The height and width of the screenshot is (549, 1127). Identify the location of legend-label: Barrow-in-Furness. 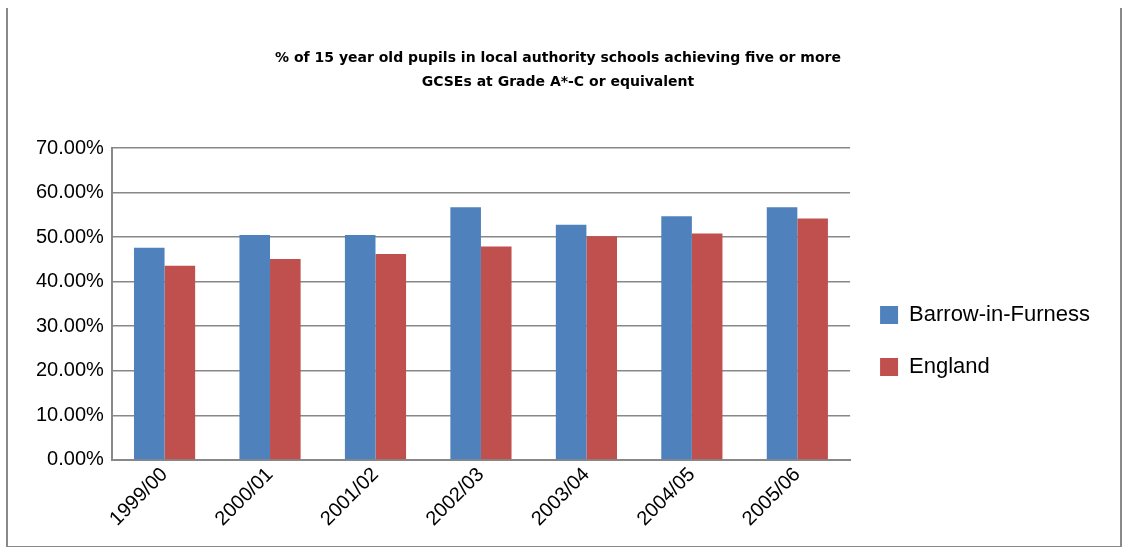
(1000, 314).